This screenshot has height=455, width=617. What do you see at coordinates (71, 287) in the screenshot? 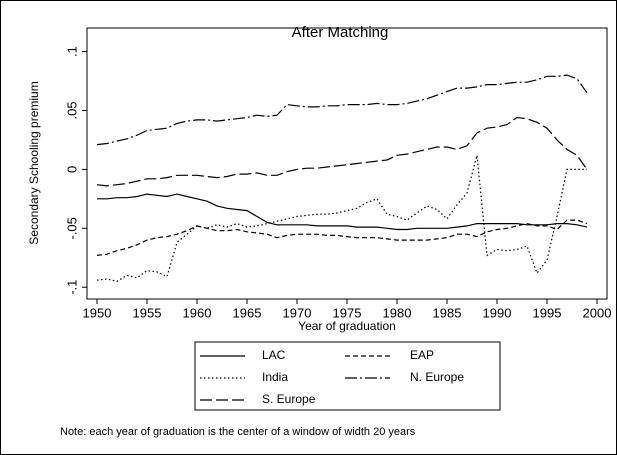
I see `y-tick-label: -.1` at bounding box center [71, 287].